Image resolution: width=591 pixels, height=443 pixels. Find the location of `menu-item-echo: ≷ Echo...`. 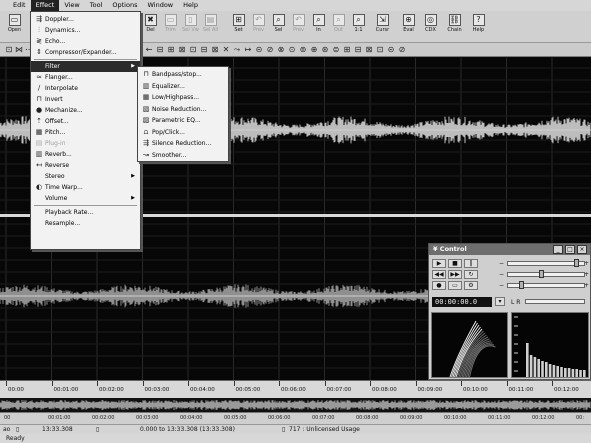

menu-item-echo: ≷ Echo... is located at coordinates (51, 41).